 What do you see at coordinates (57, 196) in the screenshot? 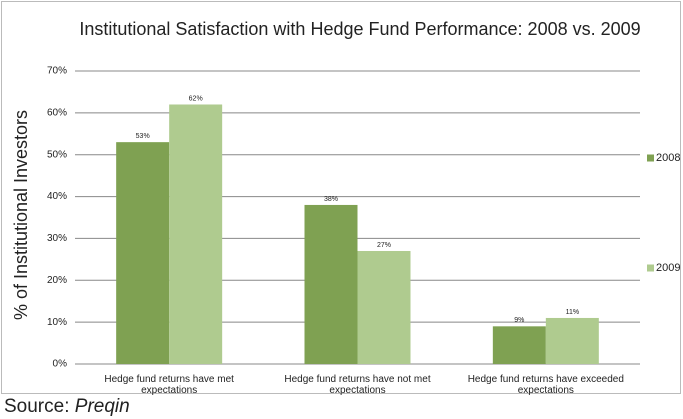
I see `y-tick-label: 40%` at bounding box center [57, 196].